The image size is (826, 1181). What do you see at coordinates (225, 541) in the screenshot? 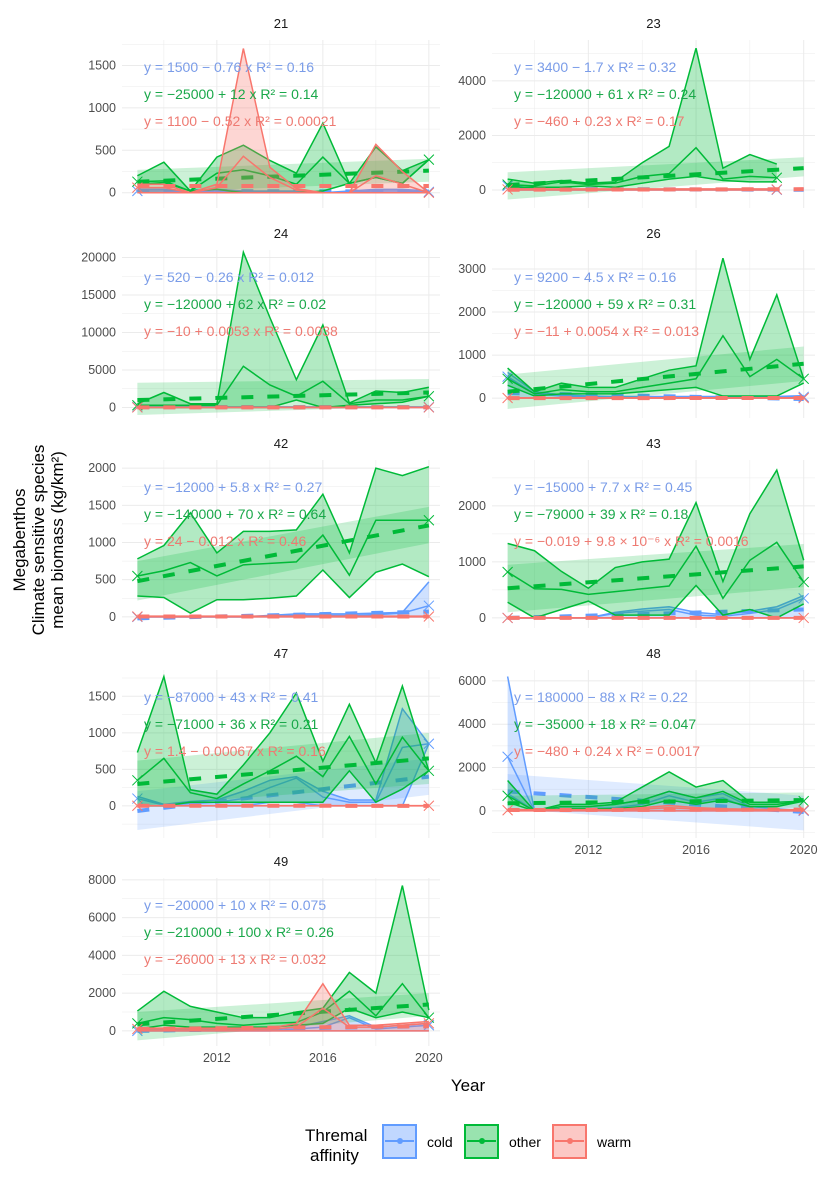
I see `regression-equation-warm: y = 24 − 0.012 x R² = 0.46` at bounding box center [225, 541].